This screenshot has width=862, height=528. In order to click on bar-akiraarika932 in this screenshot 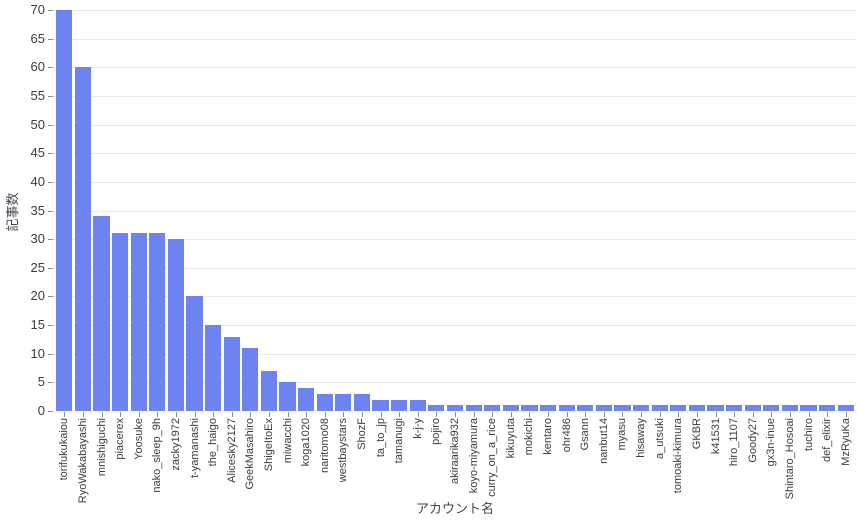, I will do `click(455, 408)`.